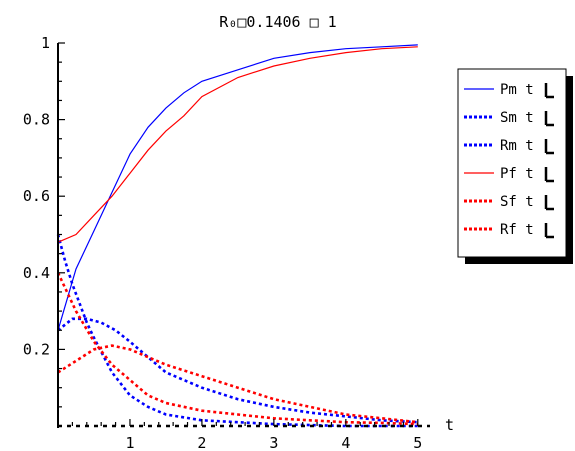 The height and width of the screenshot is (451, 575). Describe the element at coordinates (417, 442) in the screenshot. I see `x-tick-label: 5` at that location.